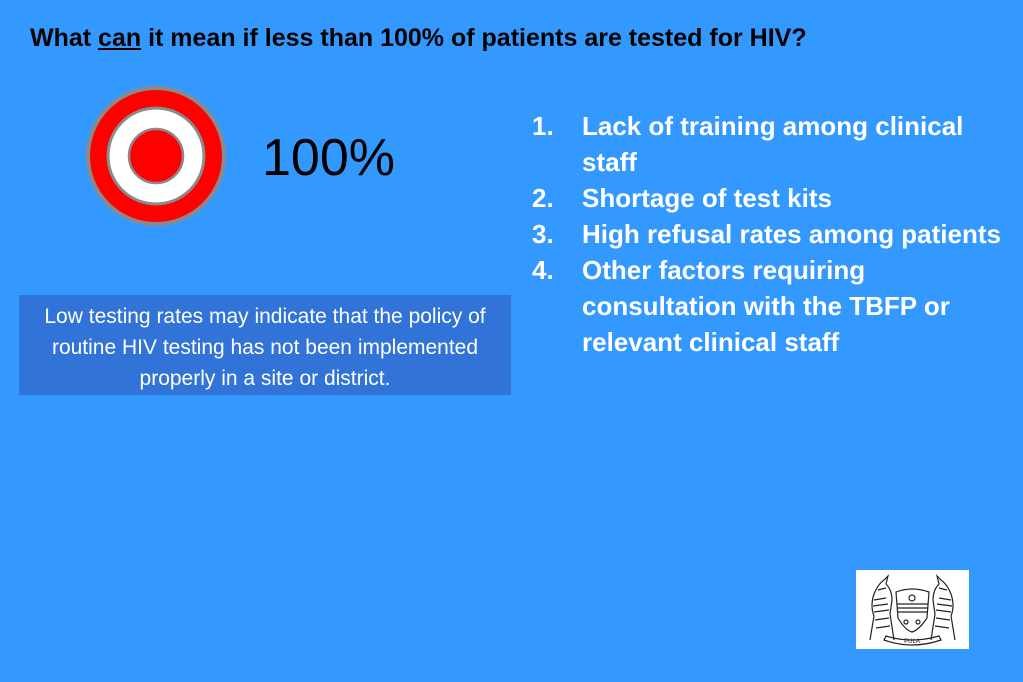 The width and height of the screenshot is (1023, 682). I want to click on target-value: 100%, so click(328, 158).